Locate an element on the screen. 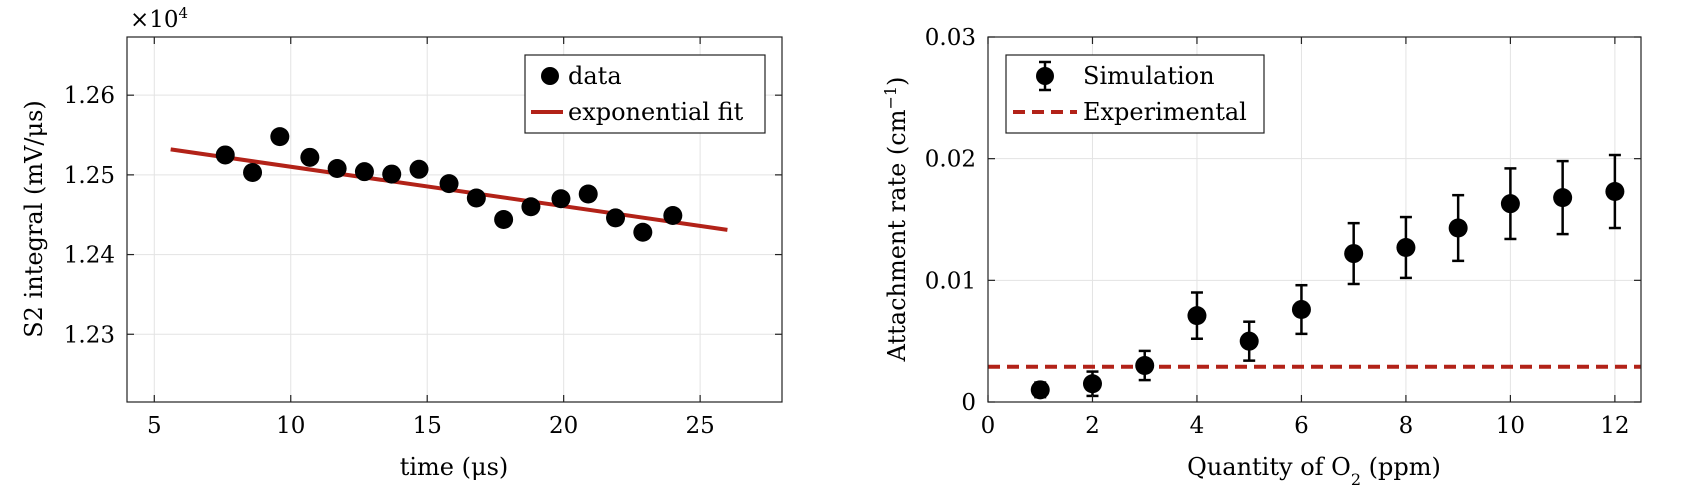 The height and width of the screenshot is (485, 1691). y-tick-labels: 1.23 1.24 1.25 1.26 is located at coordinates (89, 215).